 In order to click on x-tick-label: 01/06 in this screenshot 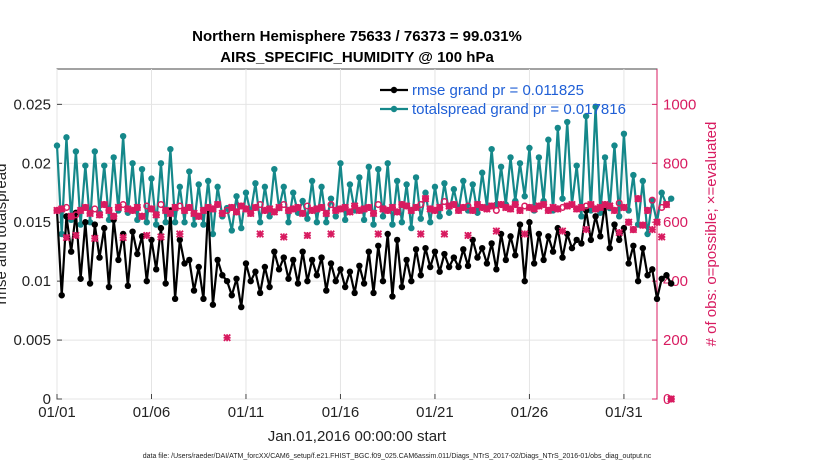, I will do `click(152, 412)`.